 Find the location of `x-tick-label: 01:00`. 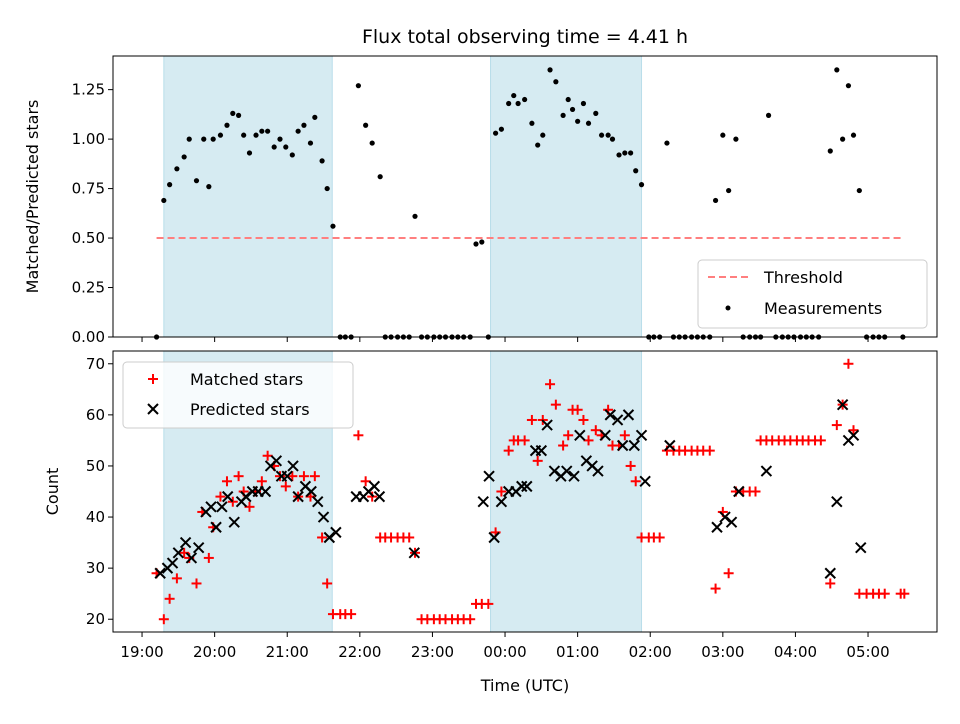

x-tick-label: 01:00 is located at coordinates (577, 652).